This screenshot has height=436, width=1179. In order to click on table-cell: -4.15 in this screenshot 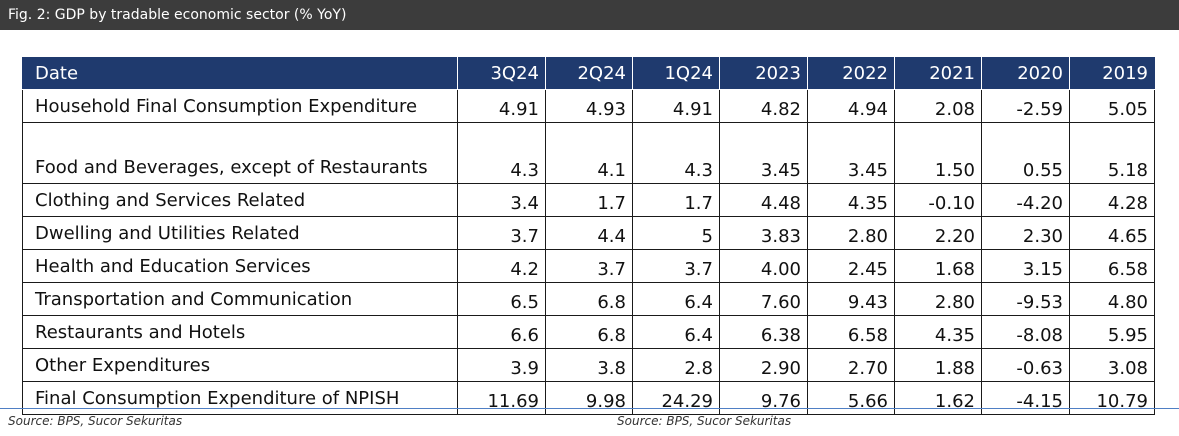, I will do `click(1025, 398)`.